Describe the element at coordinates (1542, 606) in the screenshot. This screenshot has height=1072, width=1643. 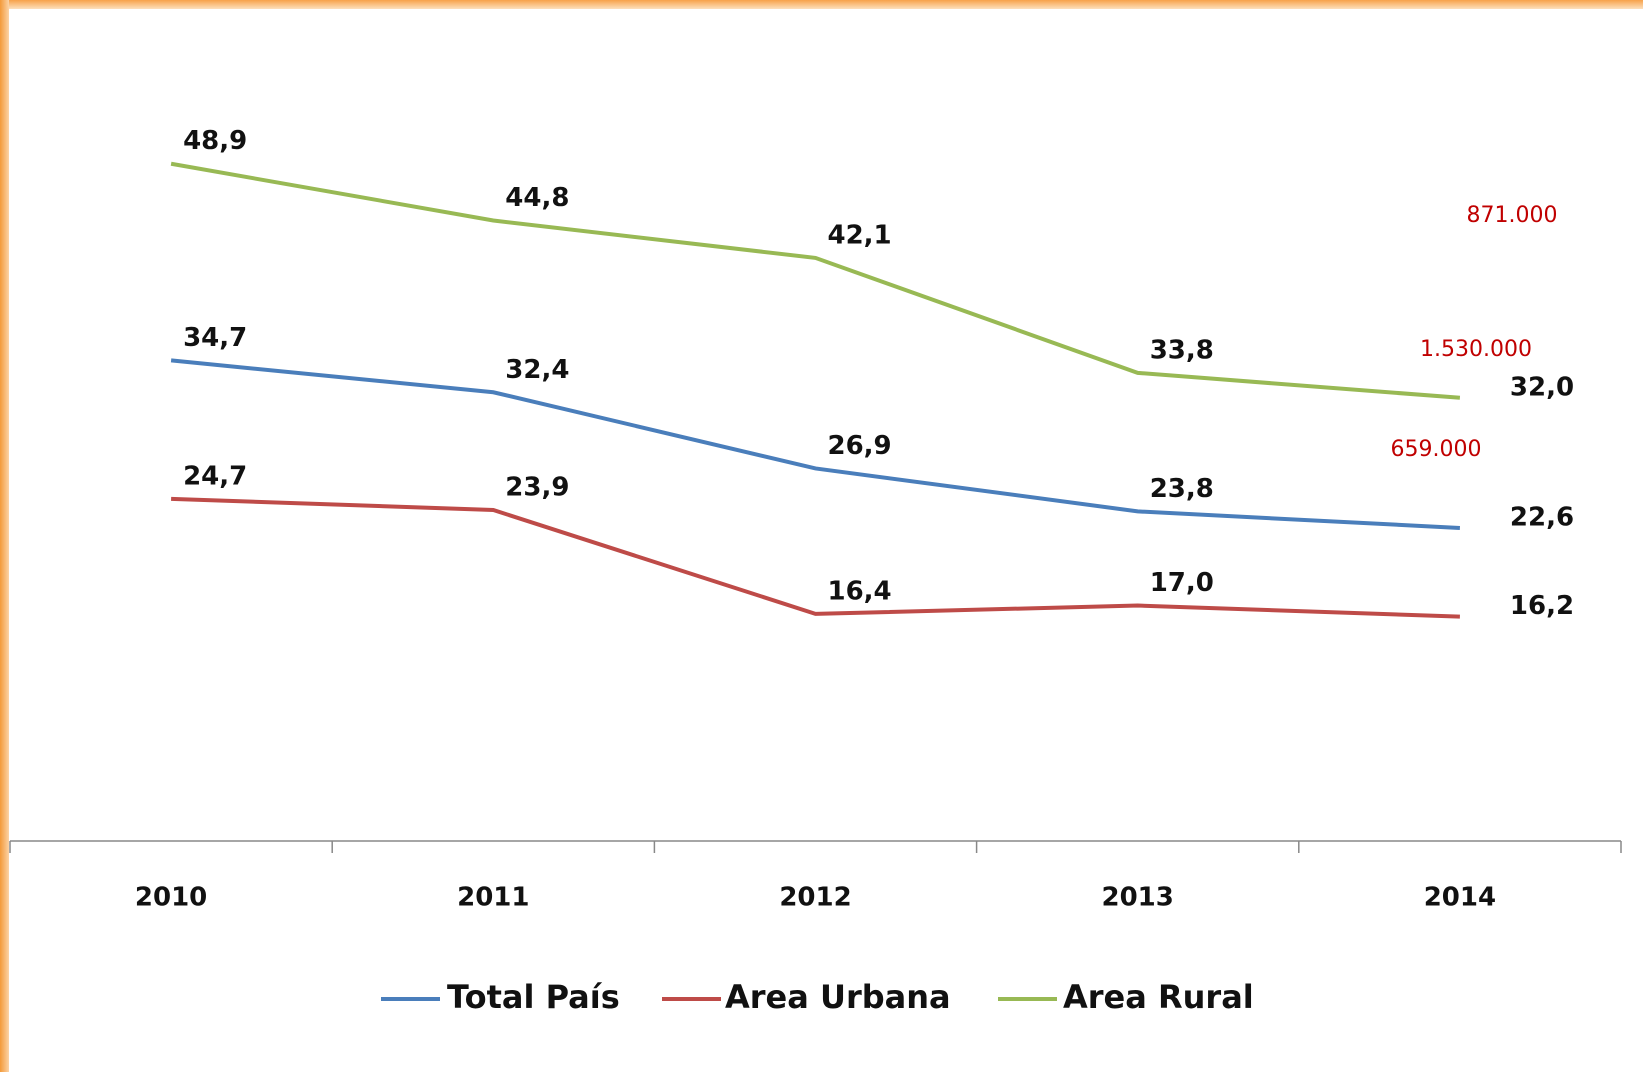
I see `data-label: 16,2` at that location.